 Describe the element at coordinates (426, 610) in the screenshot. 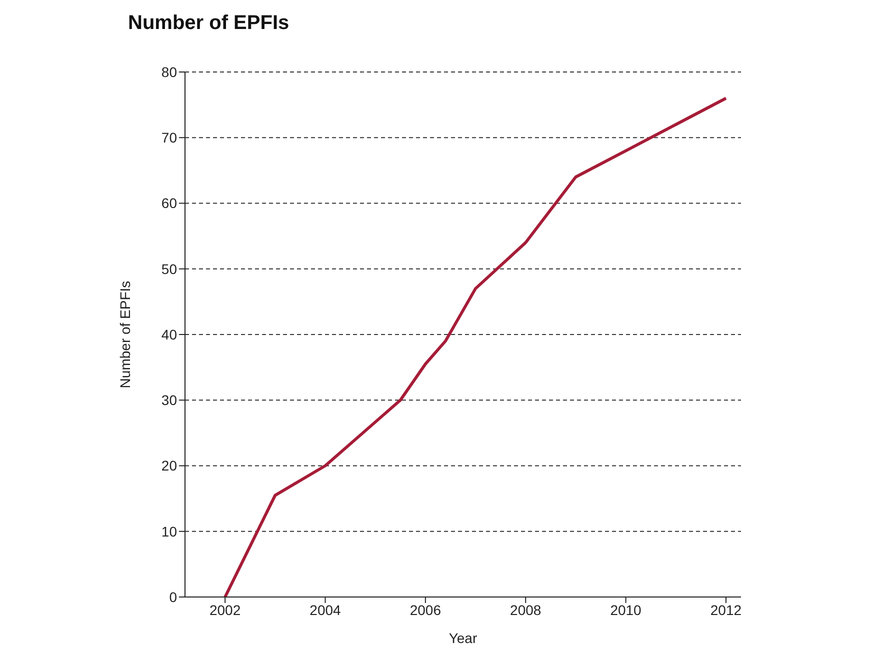

I see `x-tick-label: 2006` at that location.